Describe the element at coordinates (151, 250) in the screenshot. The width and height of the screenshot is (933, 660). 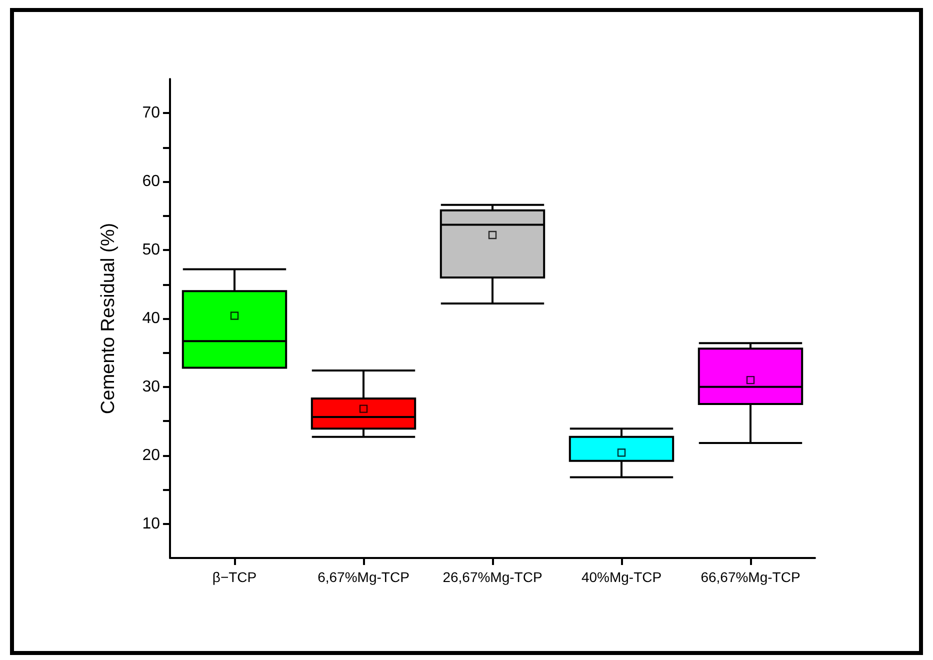
I see `y-tick-label: 50` at that location.